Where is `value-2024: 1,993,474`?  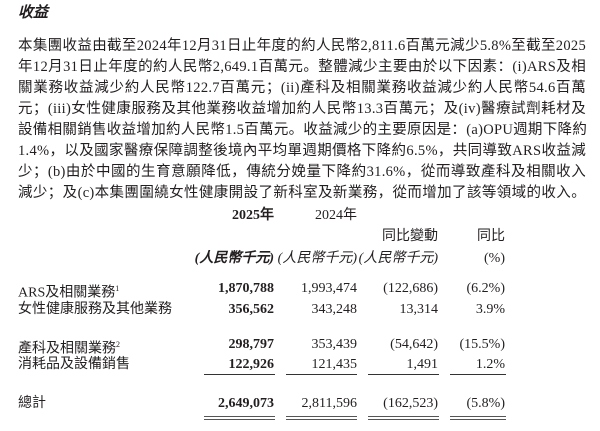
value-2024: 1,993,474 is located at coordinates (329, 288).